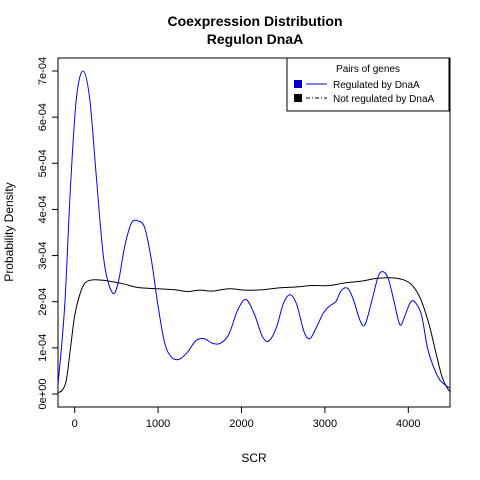 The height and width of the screenshot is (480, 480). Describe the element at coordinates (43, 117) in the screenshot. I see `y-tick-label: 6e-04` at that location.